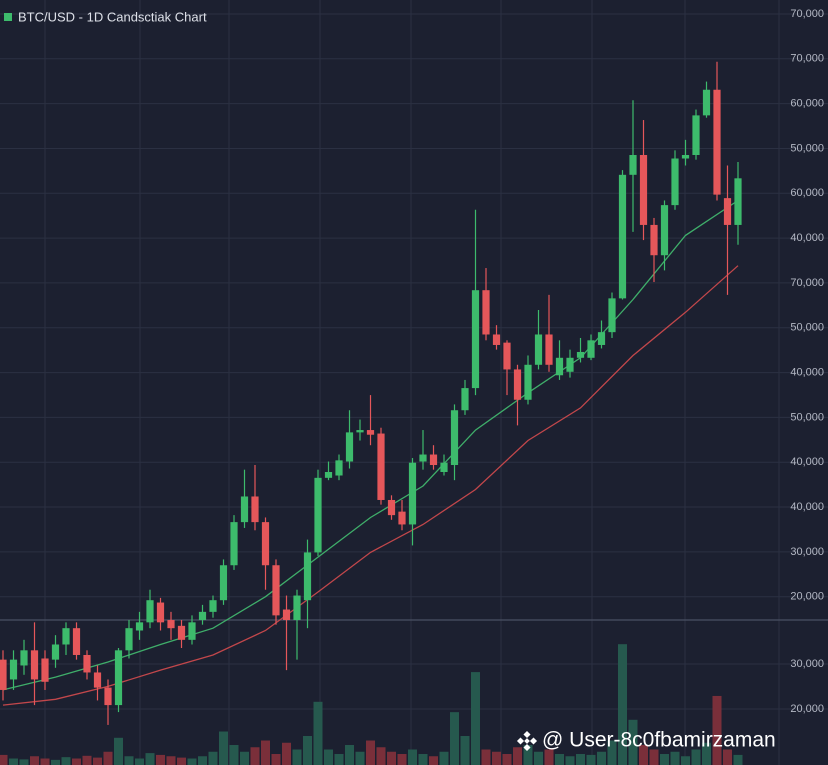 The height and width of the screenshot is (765, 828). What do you see at coordinates (371, 704) in the screenshot?
I see `volume-pane` at bounding box center [371, 704].